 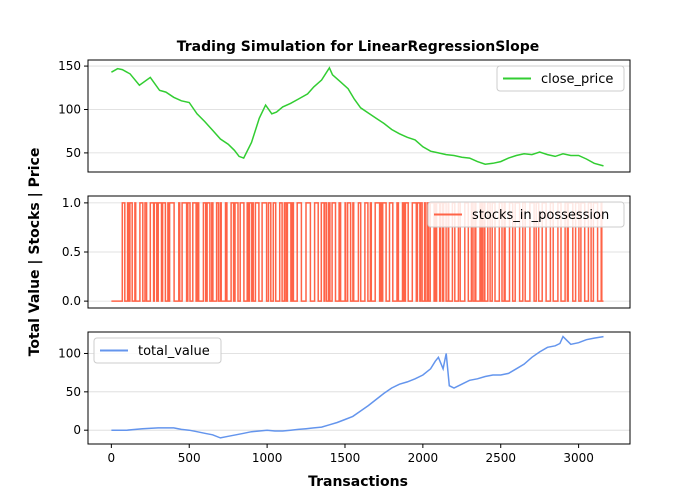 I want to click on x-tick-label: 1500, so click(x=345, y=458).